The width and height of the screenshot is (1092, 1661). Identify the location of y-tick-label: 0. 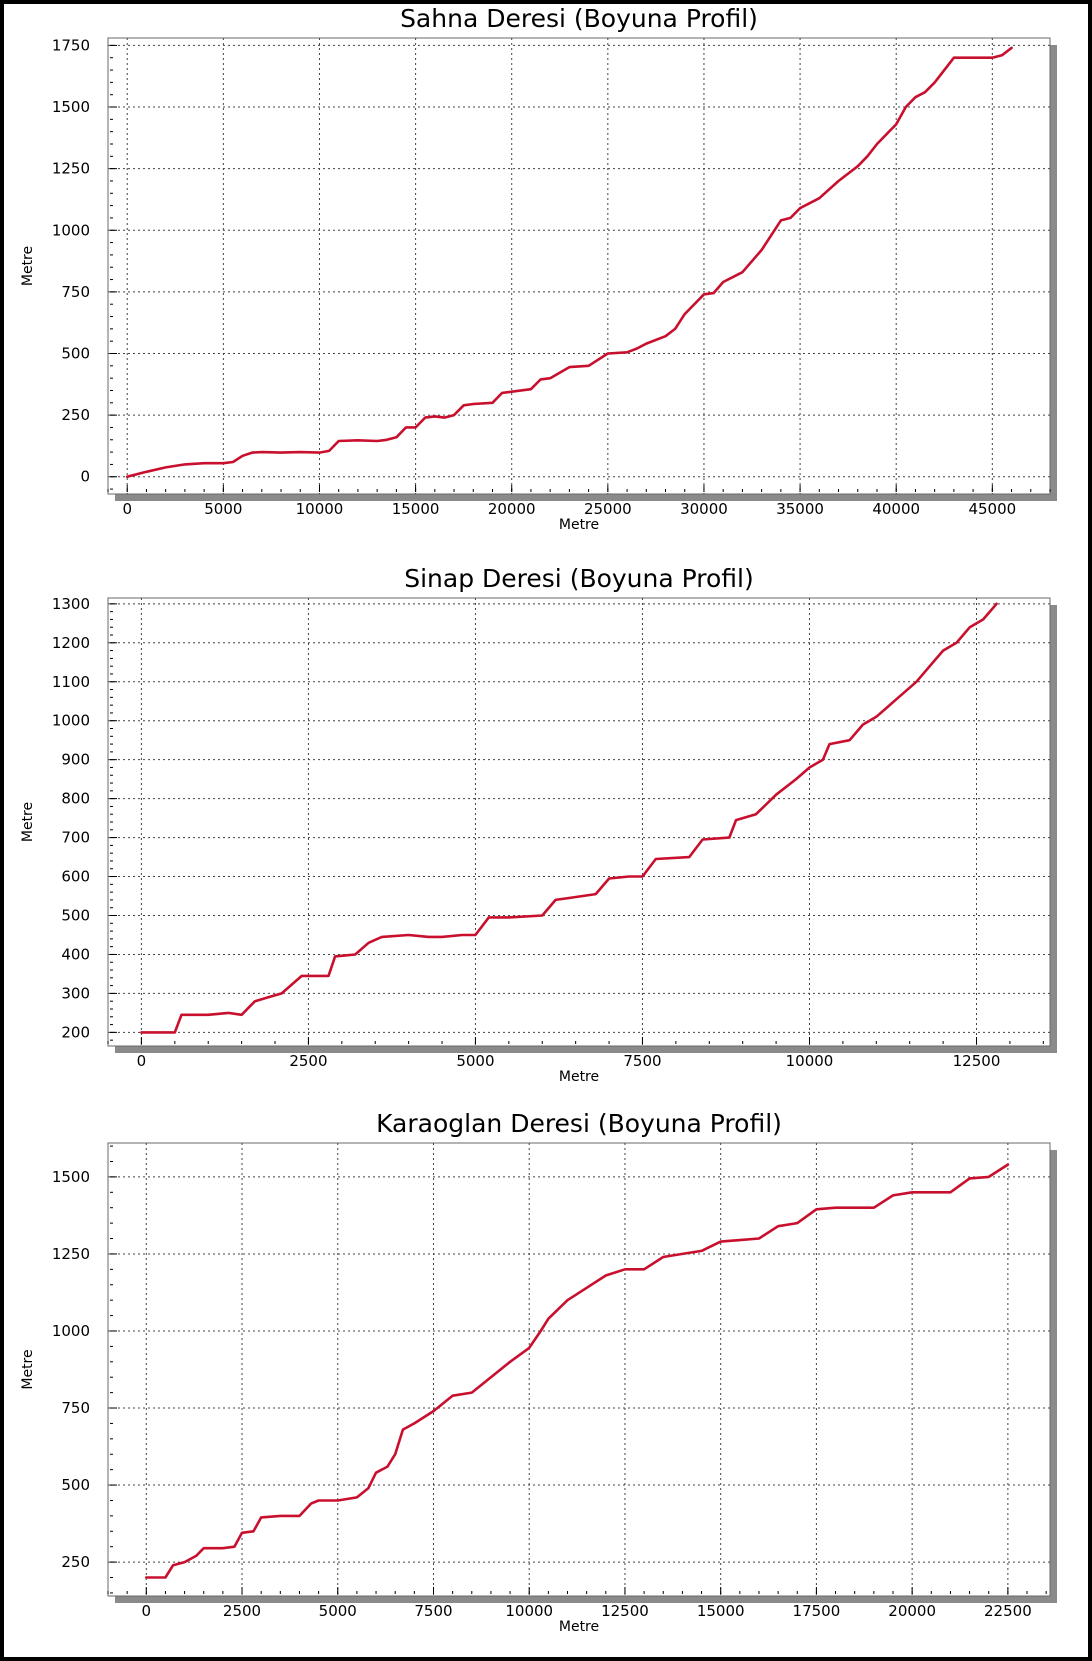
(85, 477).